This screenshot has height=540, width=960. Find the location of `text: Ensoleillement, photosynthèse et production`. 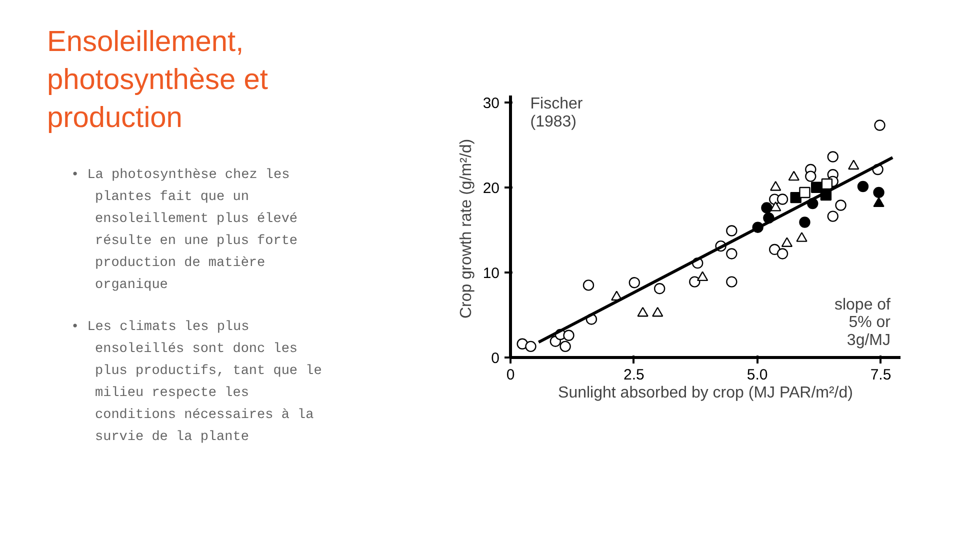

text: Ensoleillement, photosynthèse et production is located at coordinates (158, 80).